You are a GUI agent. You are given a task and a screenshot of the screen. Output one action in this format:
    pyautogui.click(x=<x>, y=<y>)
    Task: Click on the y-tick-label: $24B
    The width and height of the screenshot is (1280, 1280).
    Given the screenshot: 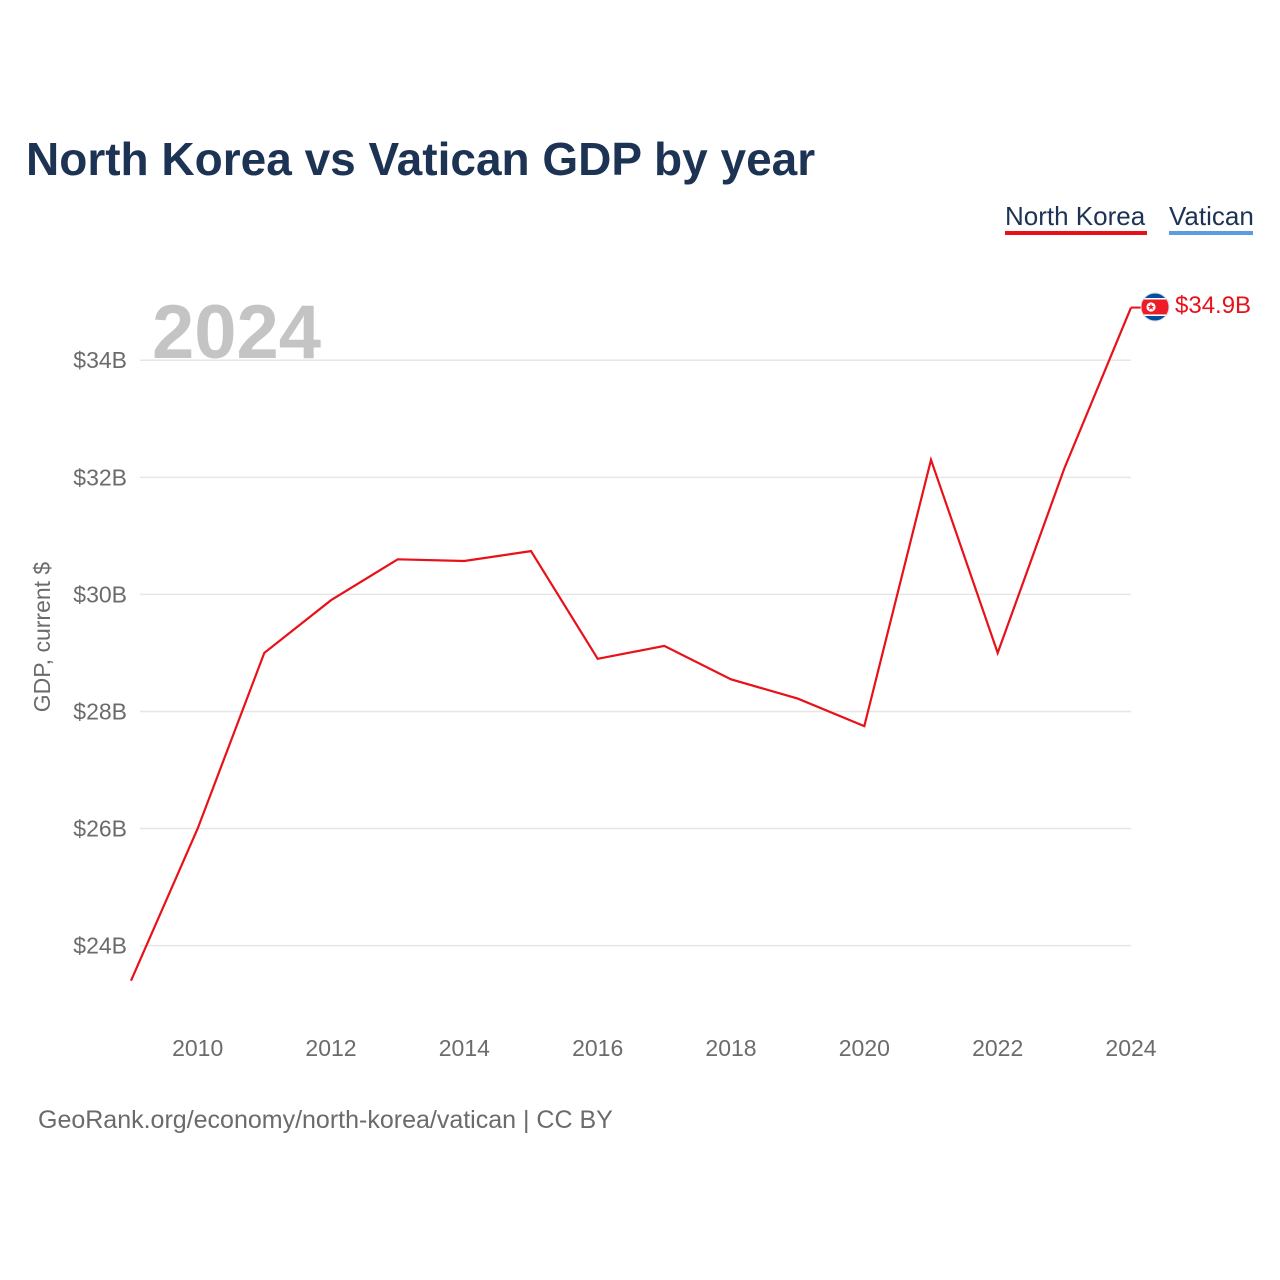 What is the action you would take?
    pyautogui.click(x=100, y=946)
    